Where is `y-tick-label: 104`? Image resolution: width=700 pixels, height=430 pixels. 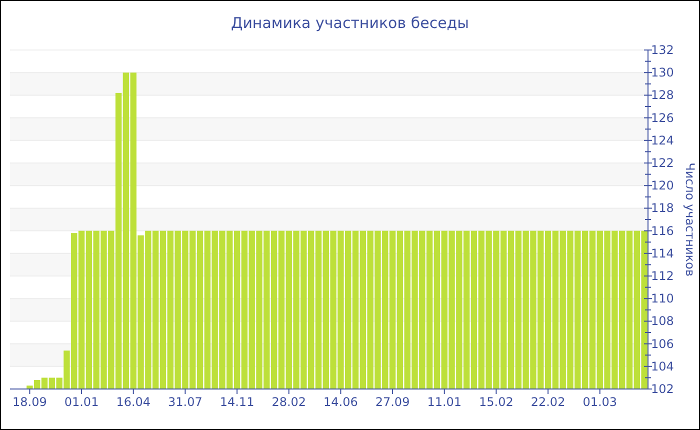 y-tick-label: 104 is located at coordinates (662, 366).